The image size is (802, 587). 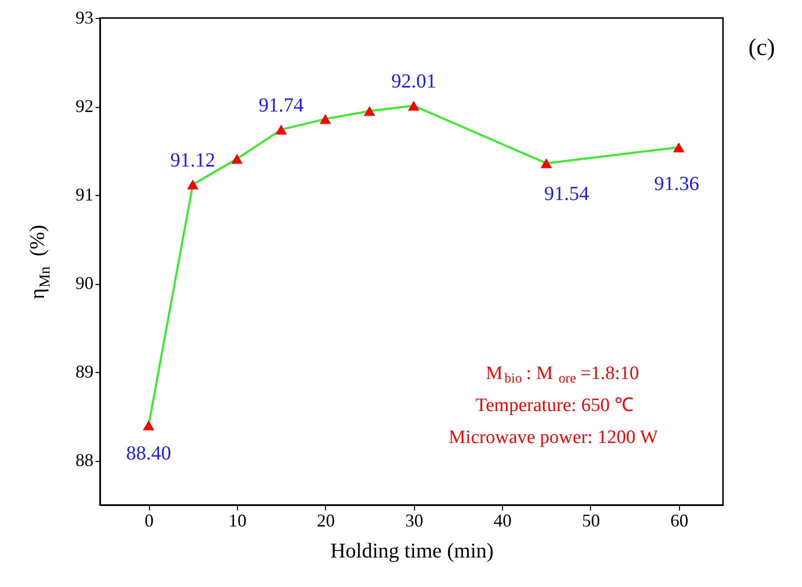 I want to click on annotation: Temperature: 650 ℃, so click(x=554, y=405).